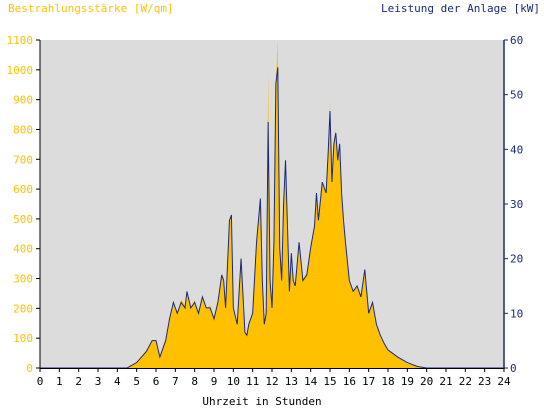 The image size is (544, 408). I want to click on x-tick-label: 18, so click(387, 381).